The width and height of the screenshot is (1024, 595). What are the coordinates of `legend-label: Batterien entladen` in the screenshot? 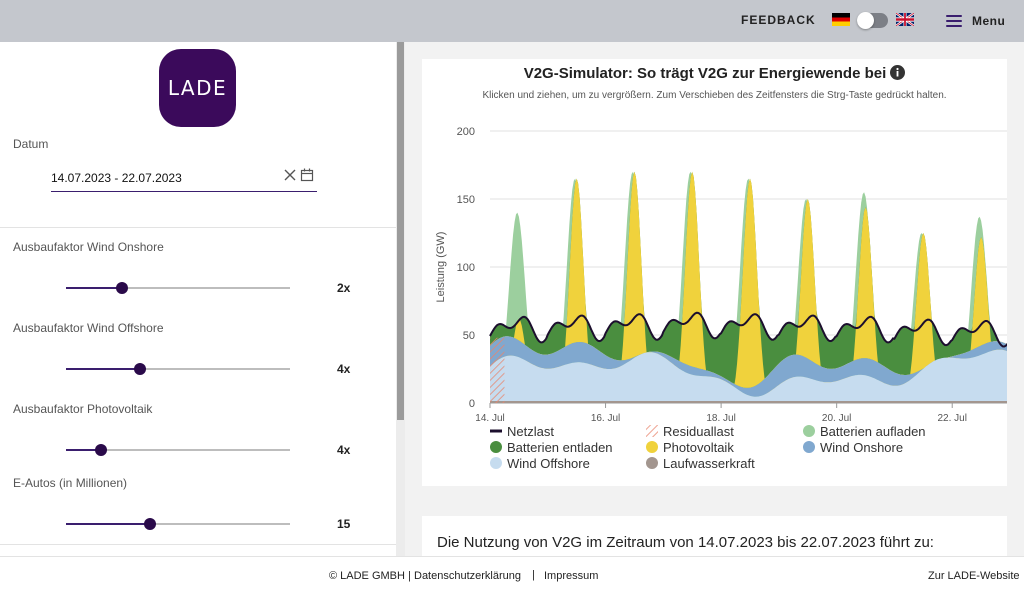 It's located at (560, 447).